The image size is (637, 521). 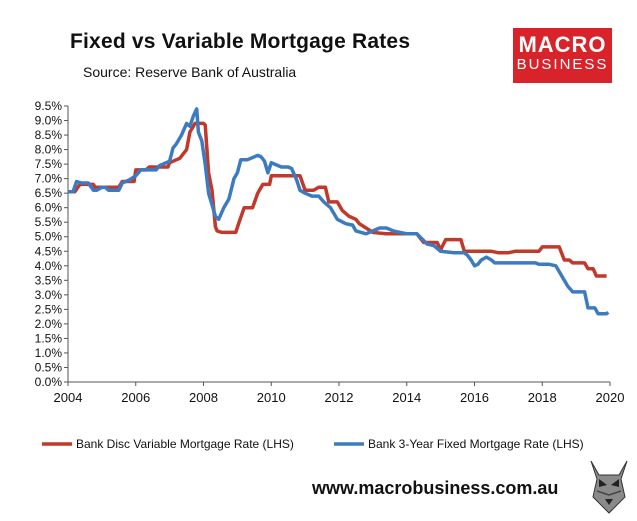 I want to click on y-tick-label: 8.0%, so click(x=49, y=150).